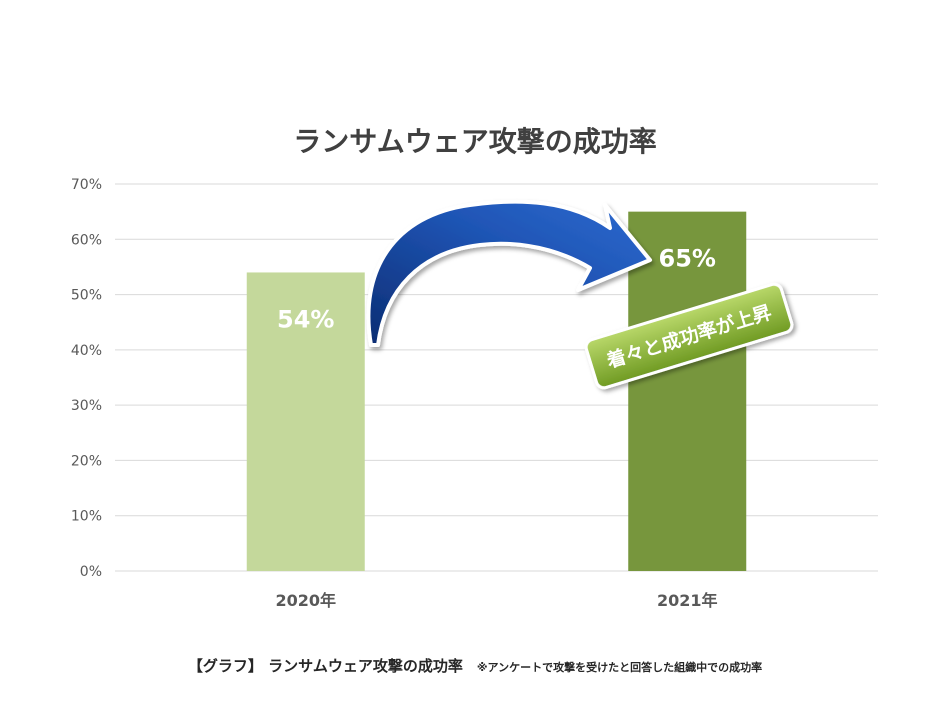  I want to click on caption-main: 【グラフ】 ランサムウェア攻撃の成功率, so click(325, 666).